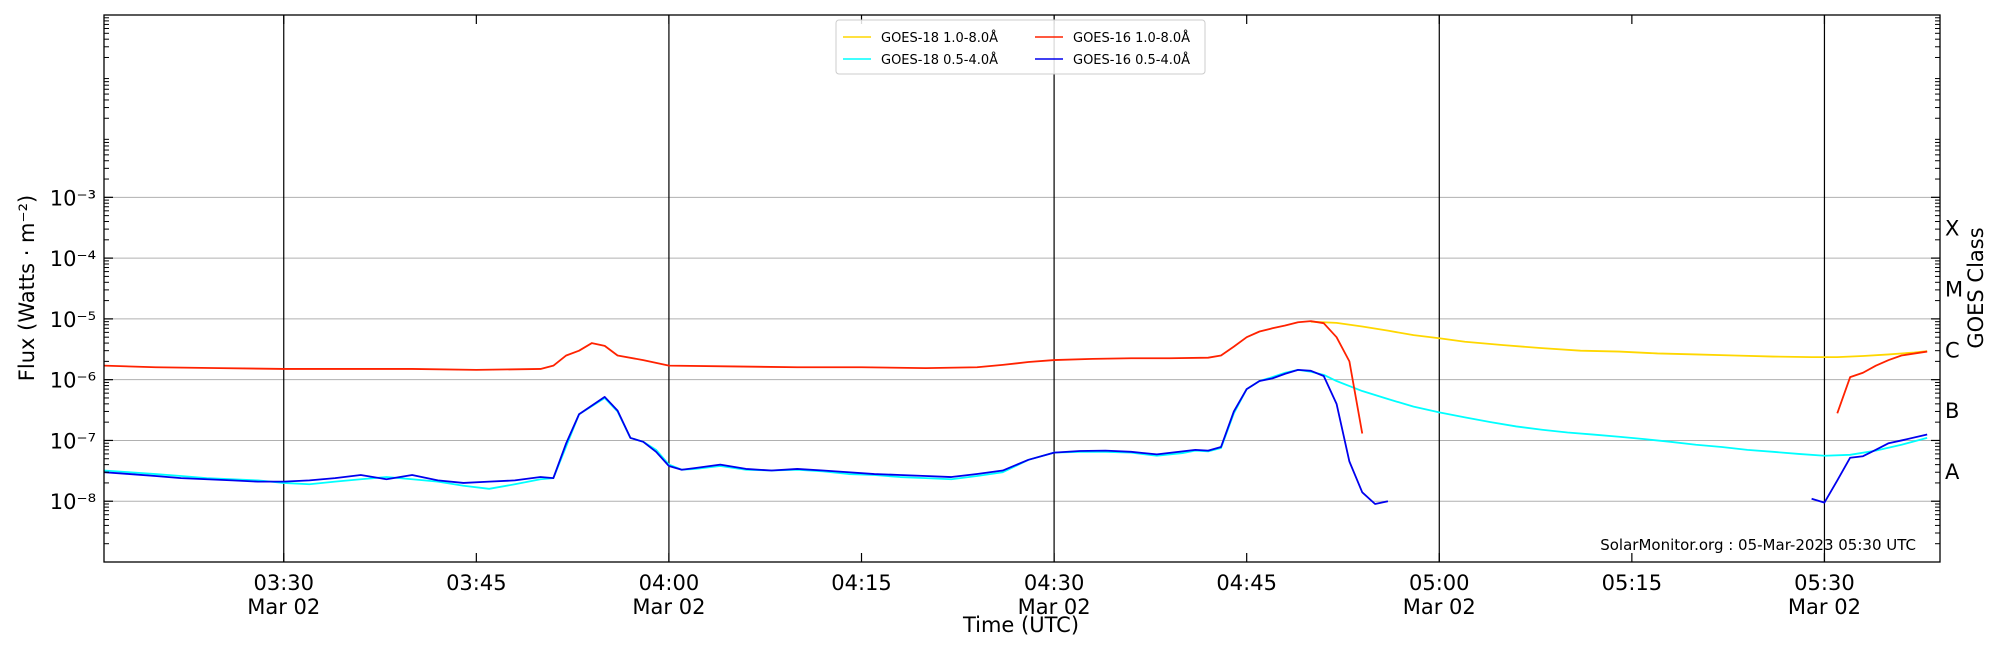 The width and height of the screenshot is (2000, 650). What do you see at coordinates (1976, 287) in the screenshot?
I see `y-axis-right-title: GOES Class` at bounding box center [1976, 287].